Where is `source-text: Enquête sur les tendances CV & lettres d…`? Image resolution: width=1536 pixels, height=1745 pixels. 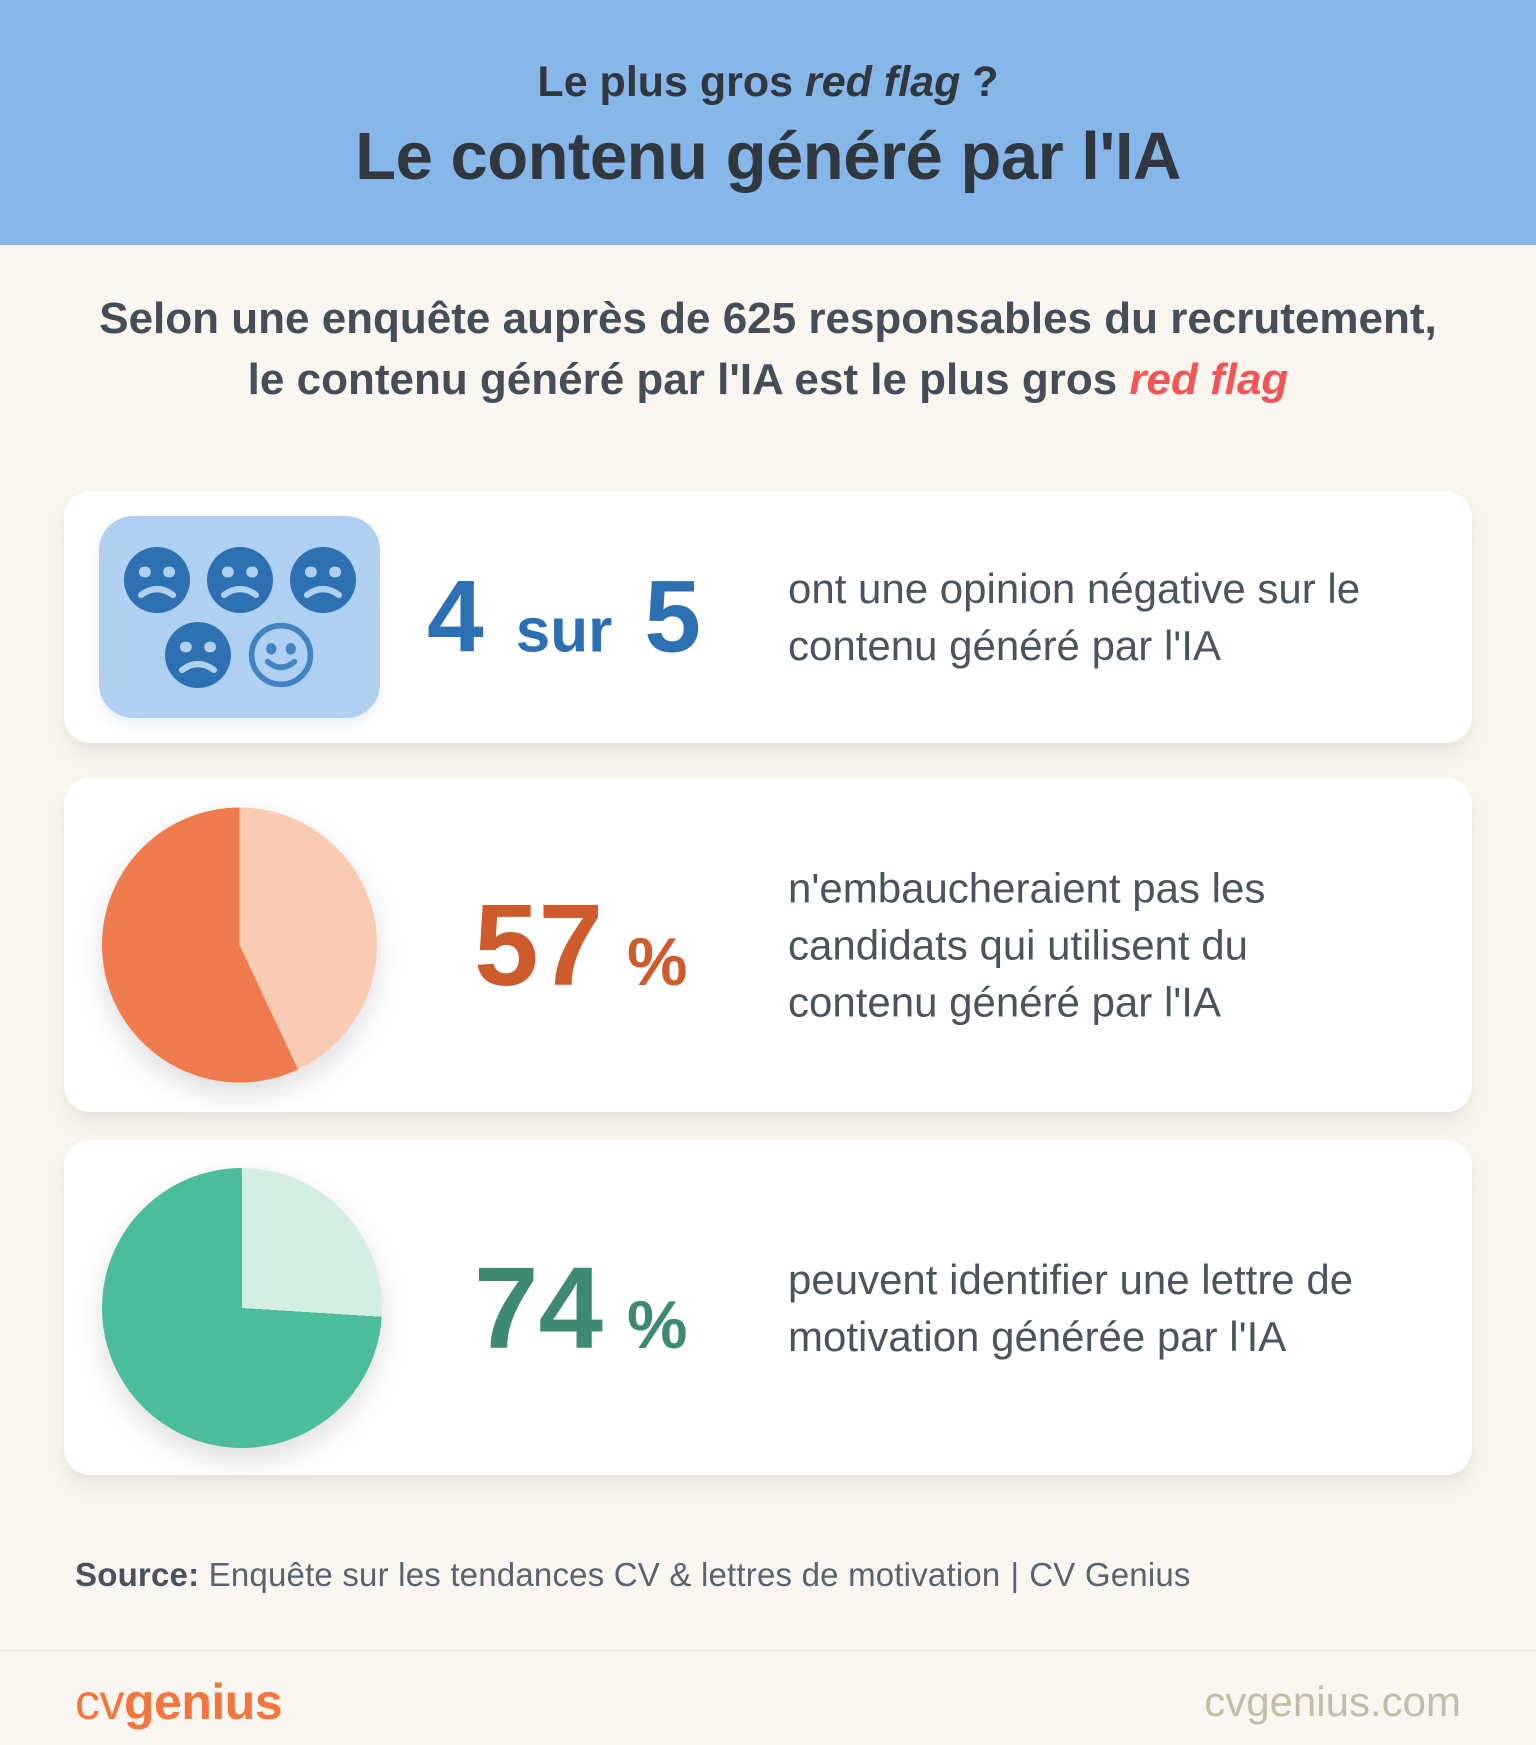
source-text: Enquête sur les tendances CV & lettres d… is located at coordinates (604, 1574).